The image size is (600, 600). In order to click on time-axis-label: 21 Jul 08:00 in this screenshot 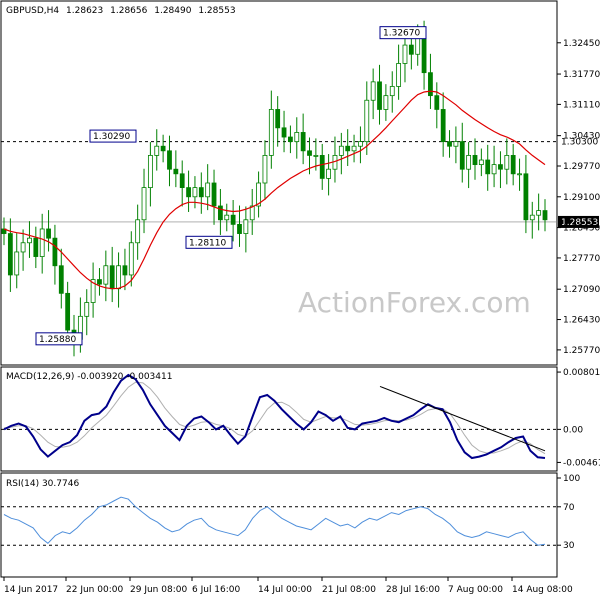, I will do `click(349, 590)`.